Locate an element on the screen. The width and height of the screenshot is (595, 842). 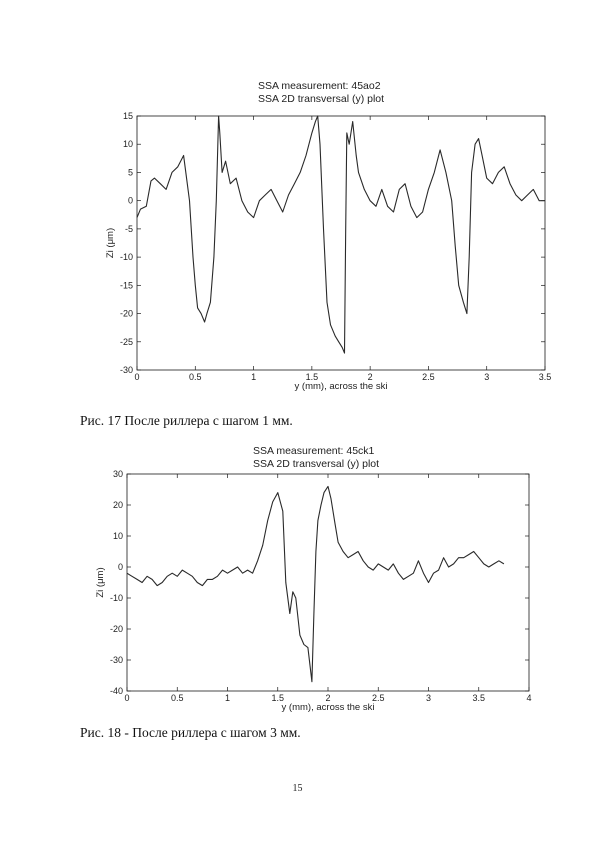
figure-17-caption: Рис. 17 После риллера с шагом 1 мм. is located at coordinates (186, 420).